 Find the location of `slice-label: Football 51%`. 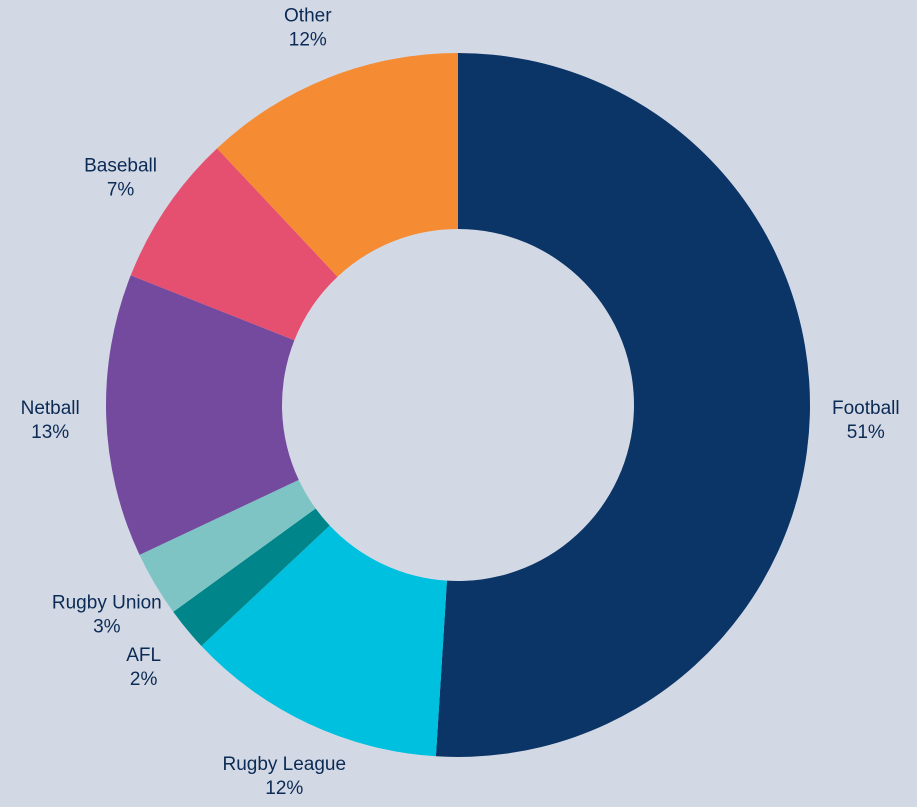

slice-label: Football 51% is located at coordinates (866, 420).